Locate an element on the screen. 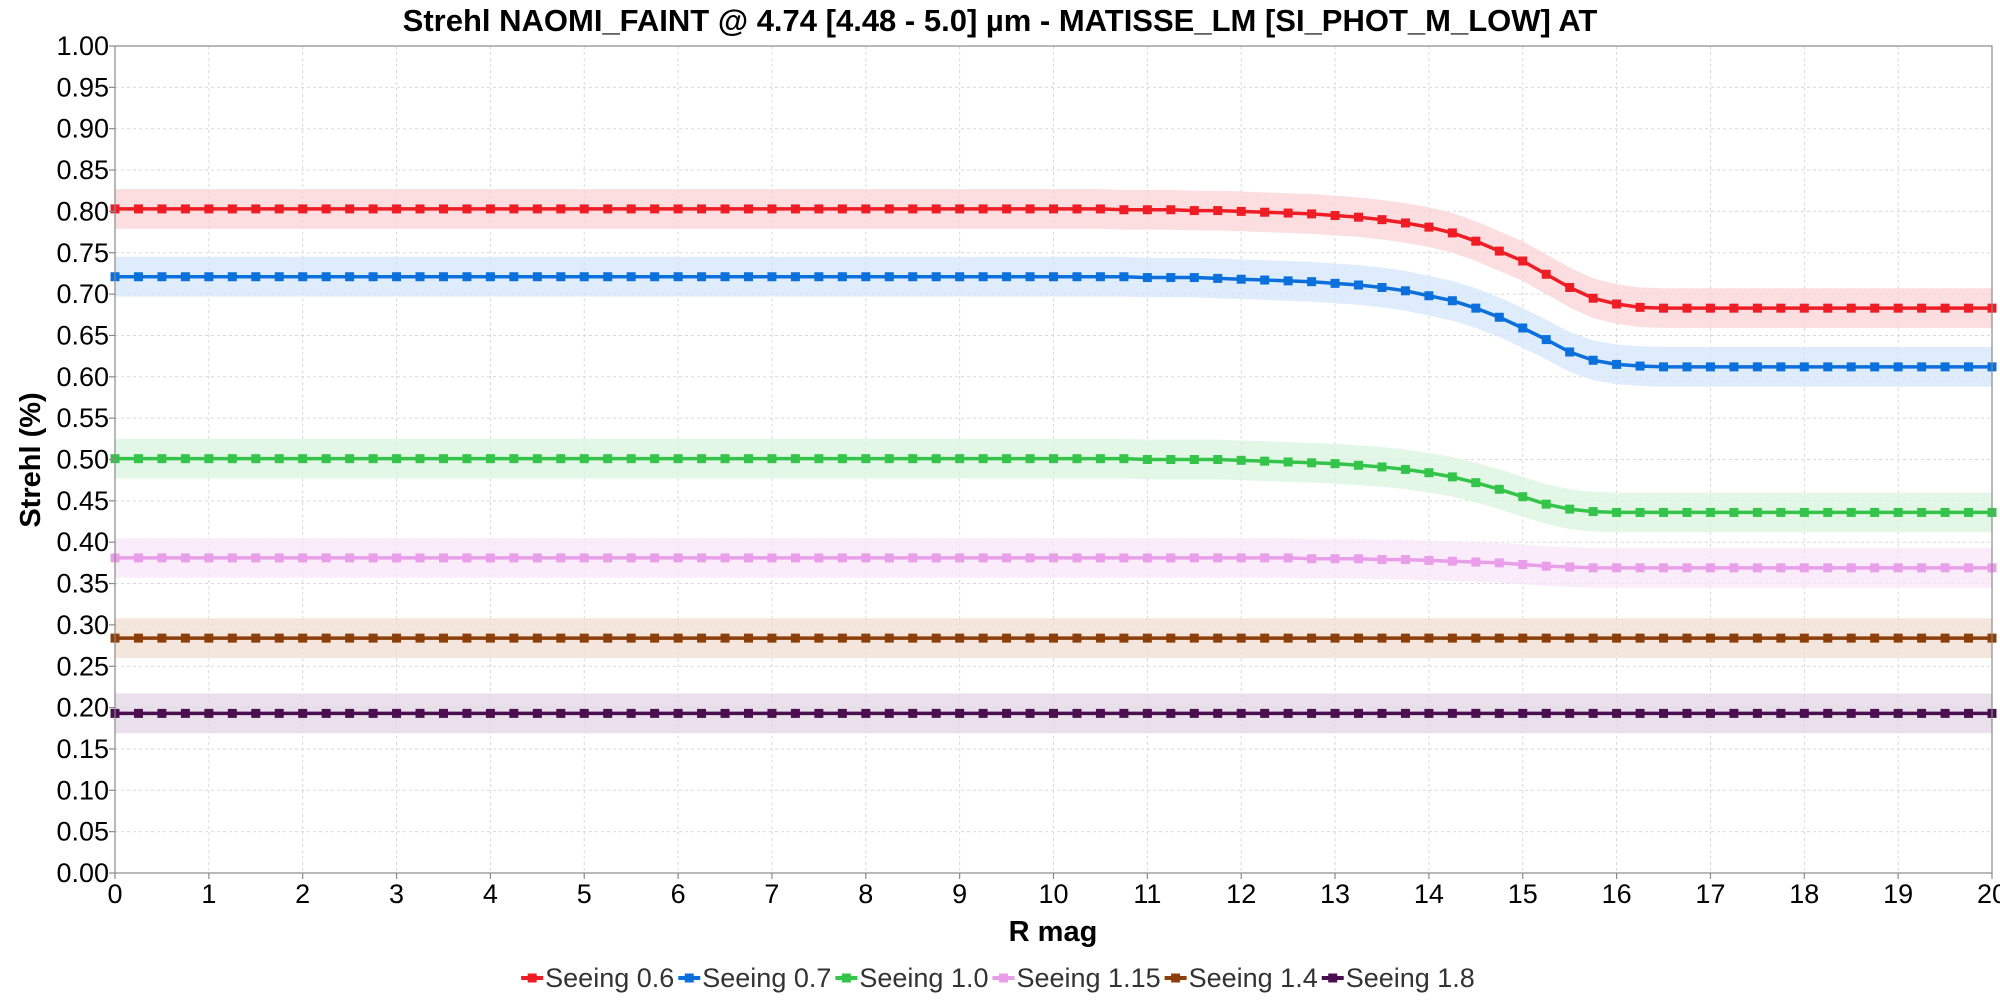  x-tick-label: 19 is located at coordinates (1898, 894).